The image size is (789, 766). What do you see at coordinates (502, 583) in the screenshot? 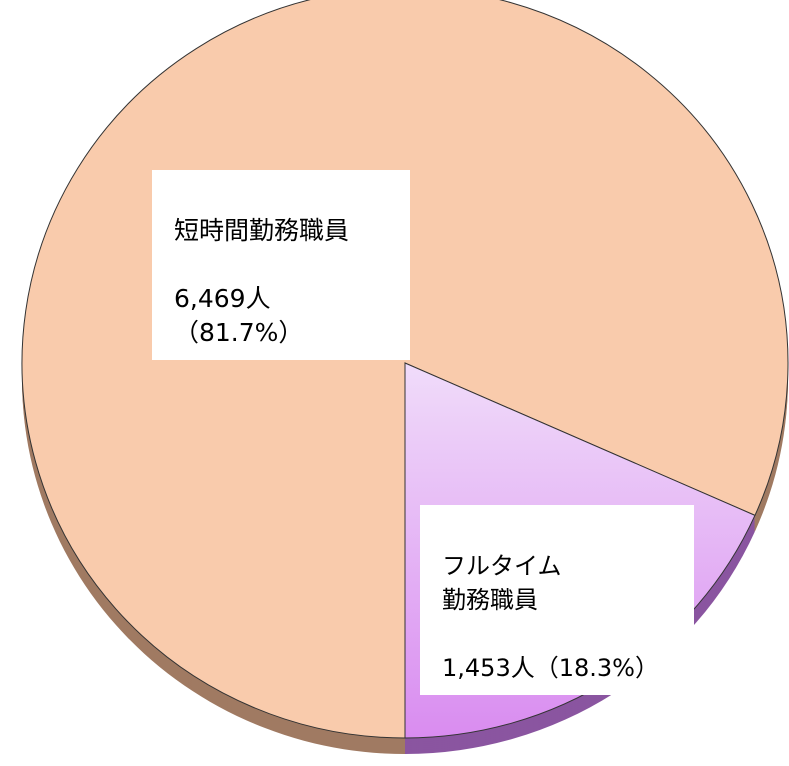
I see `category-label: フルタイム 勤務職員` at bounding box center [502, 583].